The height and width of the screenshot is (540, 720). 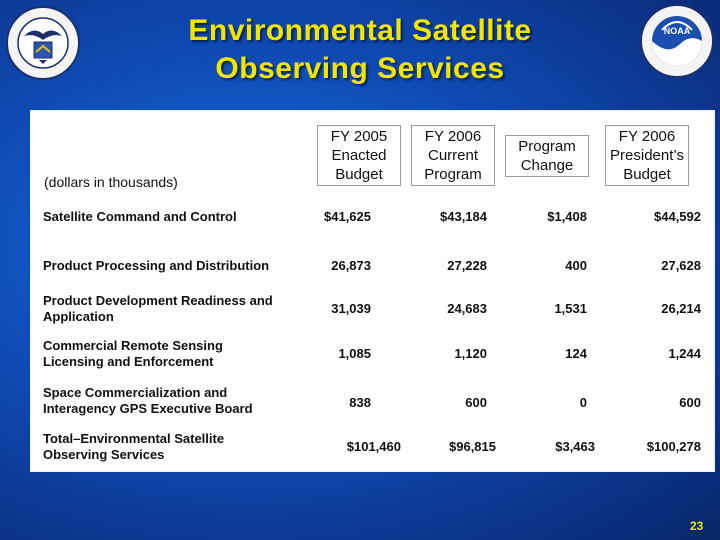 I want to click on row-label-line: Total–Environmental Satellite, so click(x=134, y=438).